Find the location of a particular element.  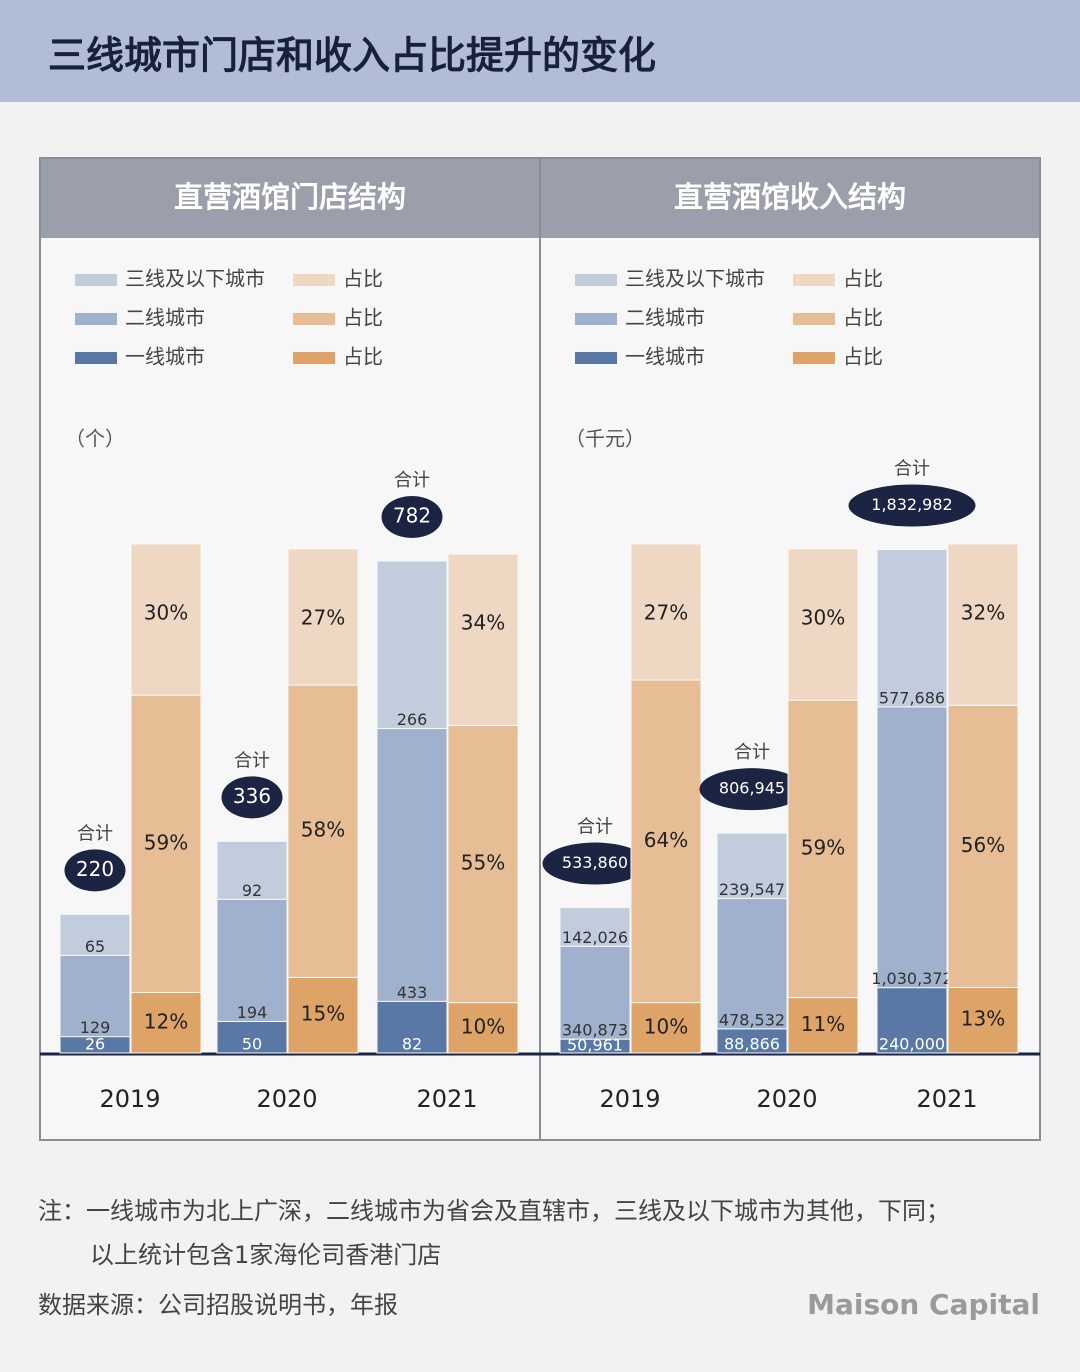

unit-label: （个） is located at coordinates (95, 439).